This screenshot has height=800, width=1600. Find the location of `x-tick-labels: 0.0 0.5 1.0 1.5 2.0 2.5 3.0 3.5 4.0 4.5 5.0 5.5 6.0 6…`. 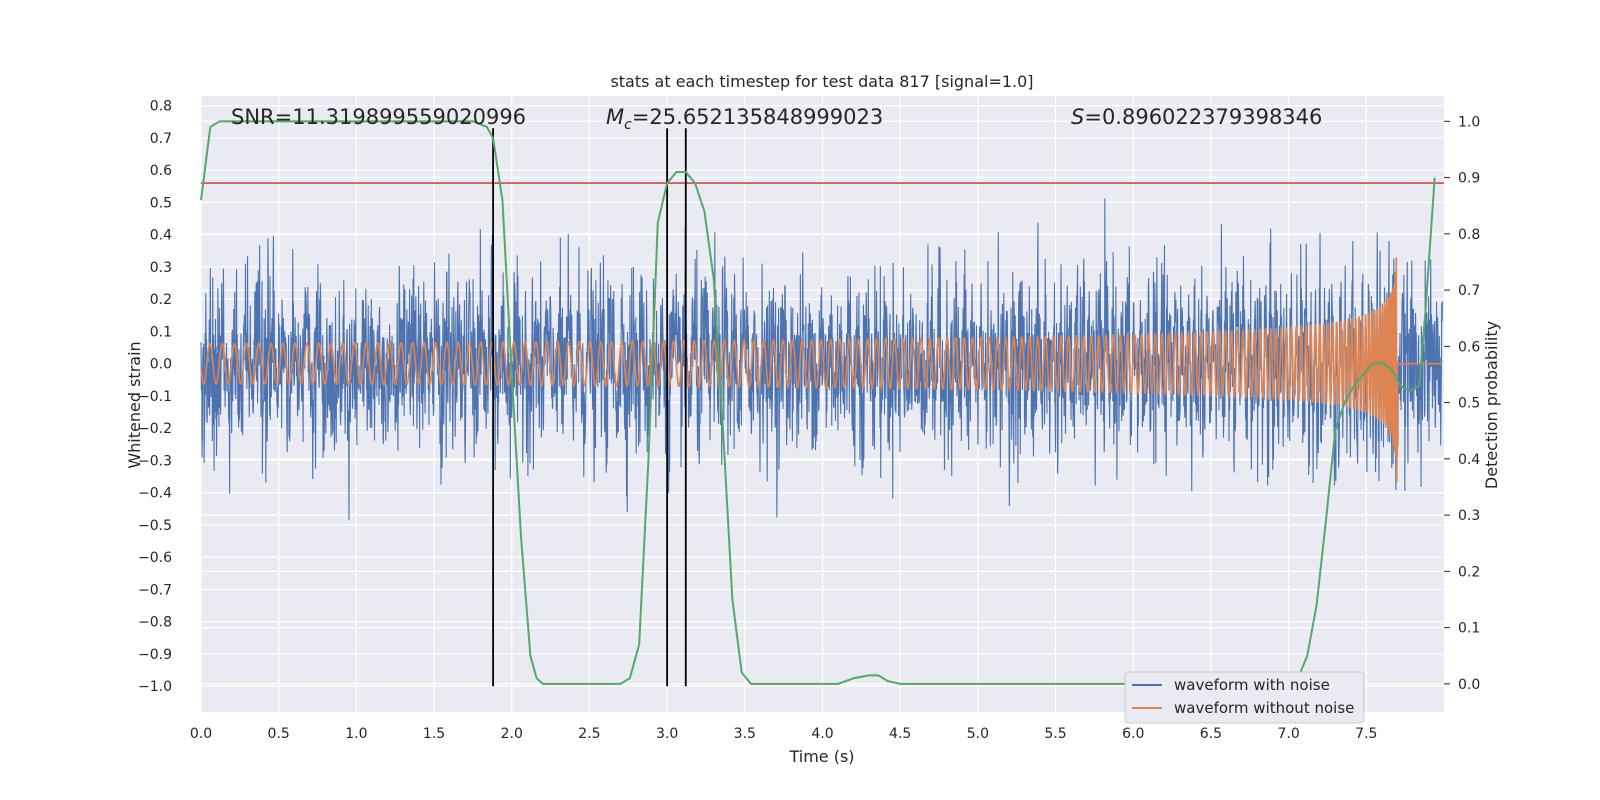

x-tick-labels: 0.0 0.5 1.0 1.5 2.0 2.5 3.0 3.5 4.0 4.5 5.0 5.5 6.0 6… is located at coordinates (784, 734).